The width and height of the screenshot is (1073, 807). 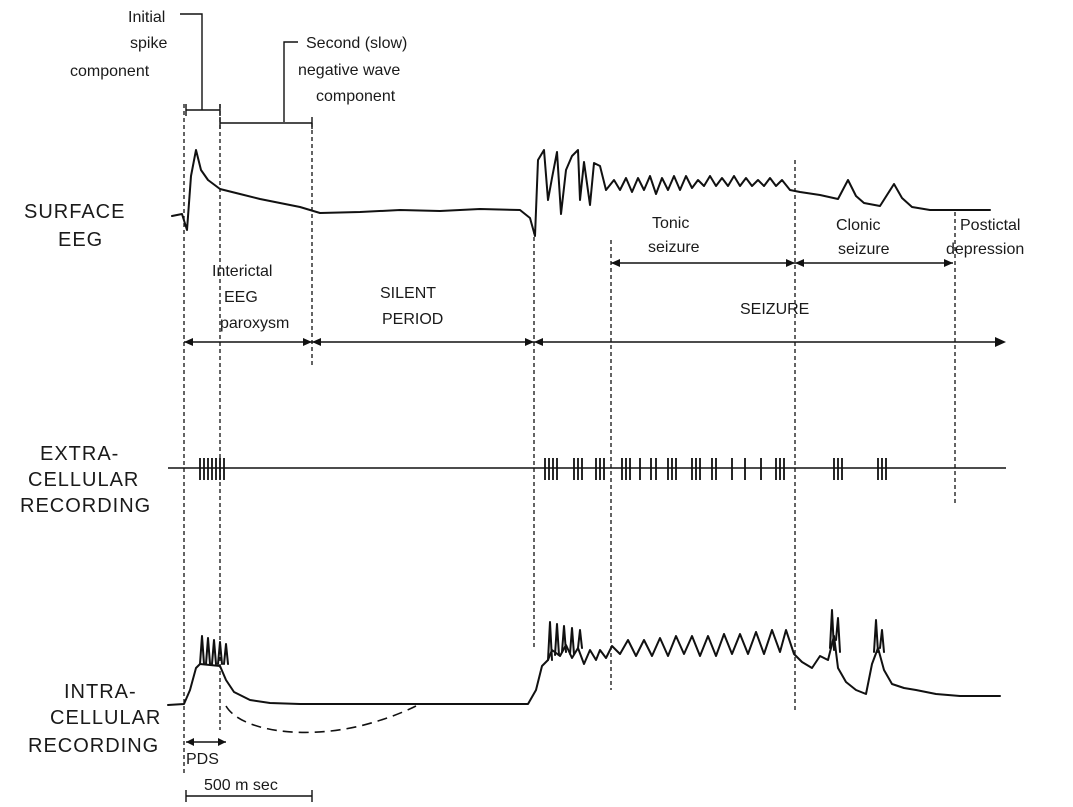 What do you see at coordinates (864, 249) in the screenshot?
I see `clonic-label-2: seizure` at bounding box center [864, 249].